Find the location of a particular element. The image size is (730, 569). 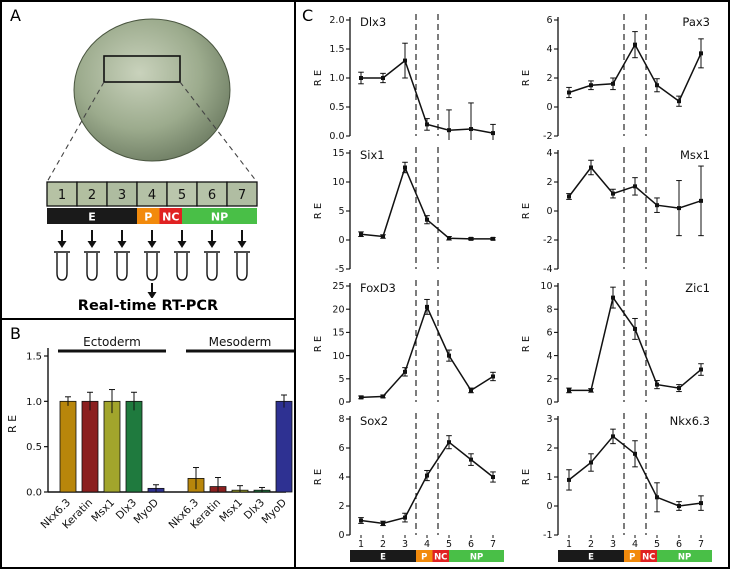

svg-text: 25 is located at coordinates (338, 286).